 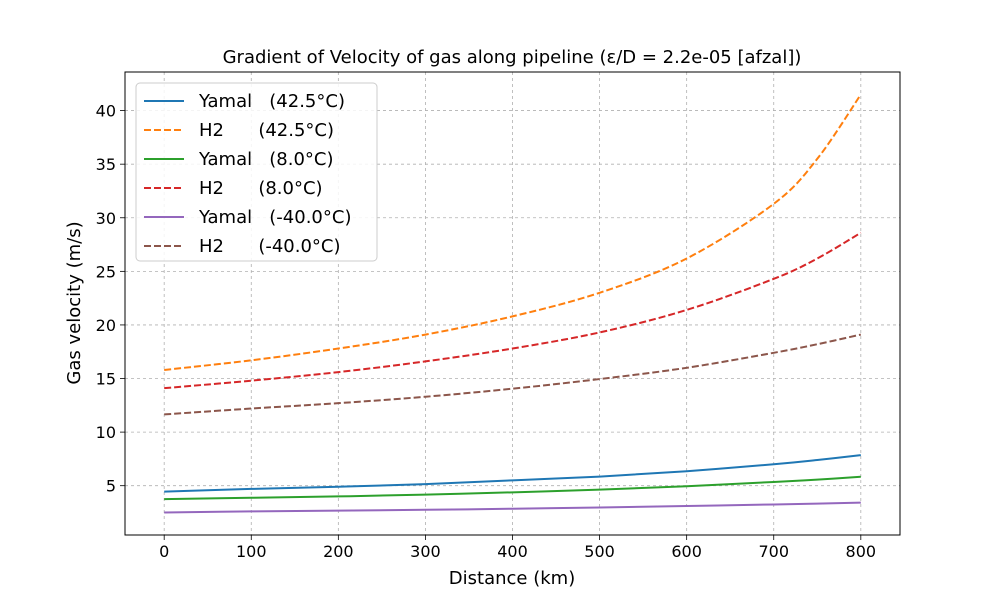 I want to click on legend-label: H2 (8.0°C), so click(x=261, y=188).